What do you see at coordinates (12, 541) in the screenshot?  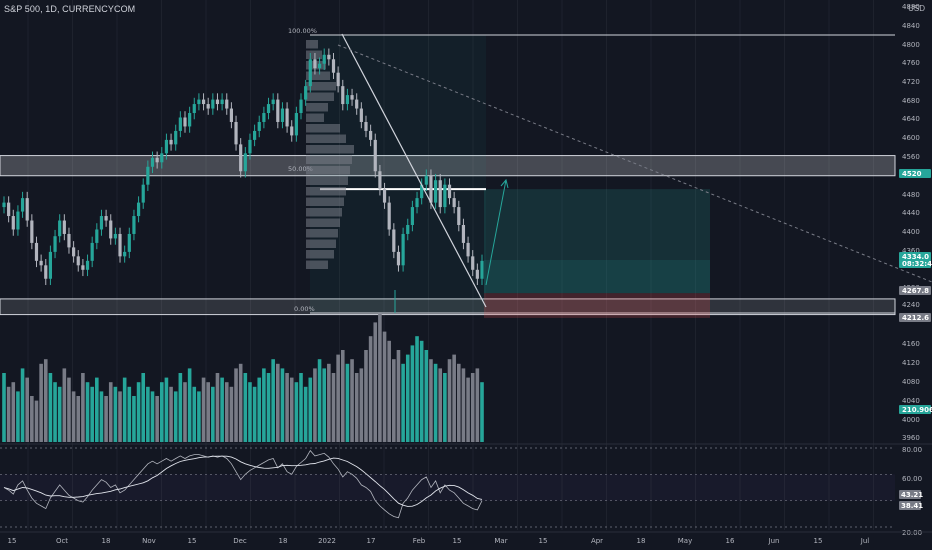 I see `time-tick-label: 15` at bounding box center [12, 541].